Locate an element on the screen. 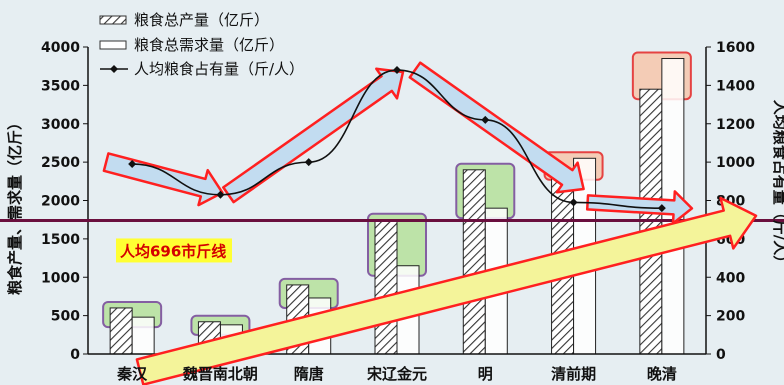  y2-tick-label: 200 is located at coordinates (730, 317).